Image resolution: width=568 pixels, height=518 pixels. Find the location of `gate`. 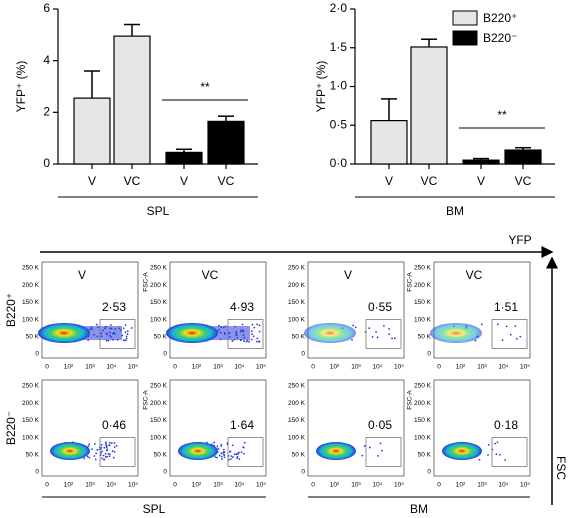

gate is located at coordinates (117, 452).